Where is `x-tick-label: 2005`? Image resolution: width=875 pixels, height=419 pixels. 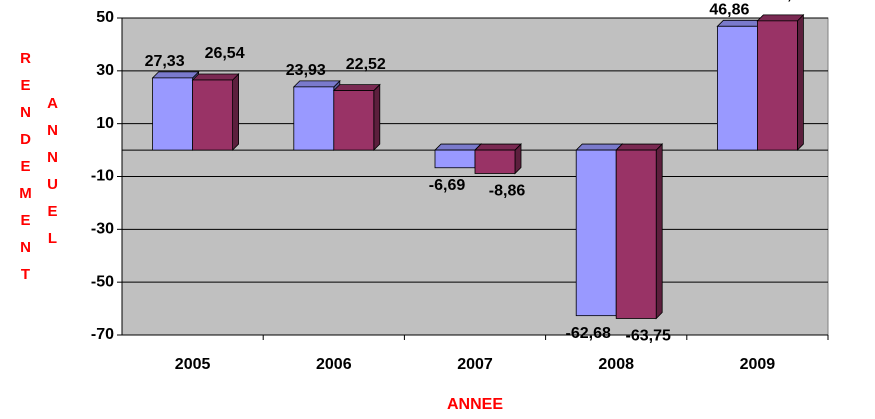
x-tick-label: 2005 is located at coordinates (193, 364).